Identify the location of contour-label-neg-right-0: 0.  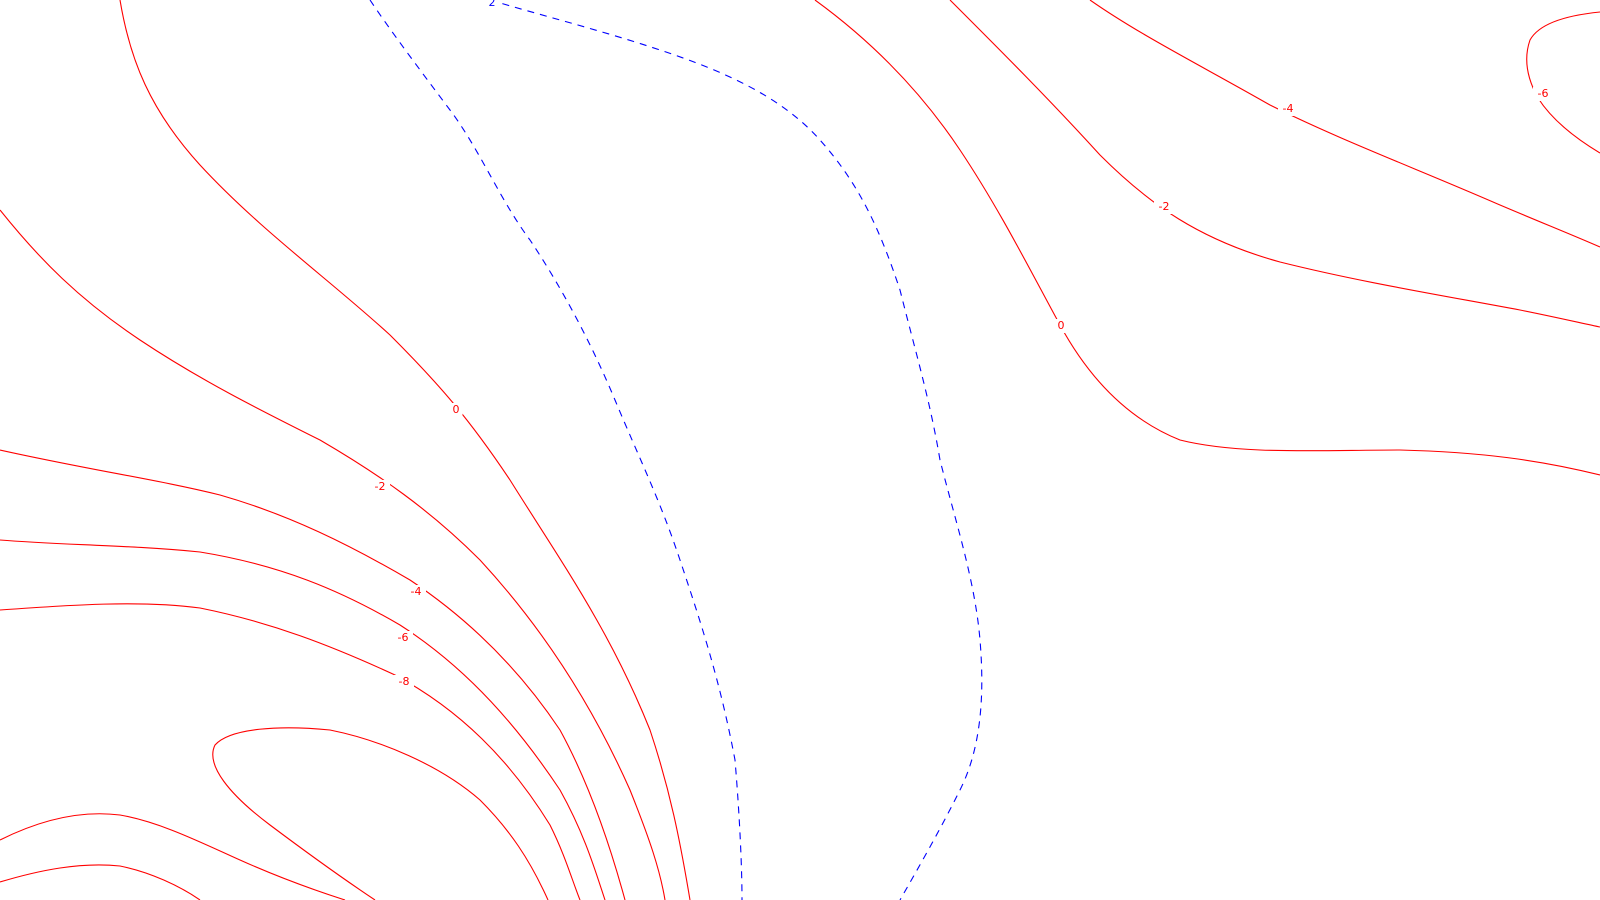
(1061, 326).